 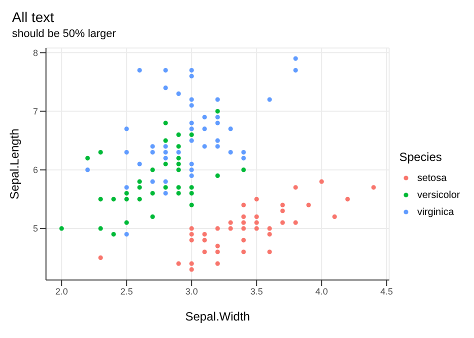 What do you see at coordinates (432, 178) in the screenshot?
I see `legend-label: setosa` at bounding box center [432, 178].